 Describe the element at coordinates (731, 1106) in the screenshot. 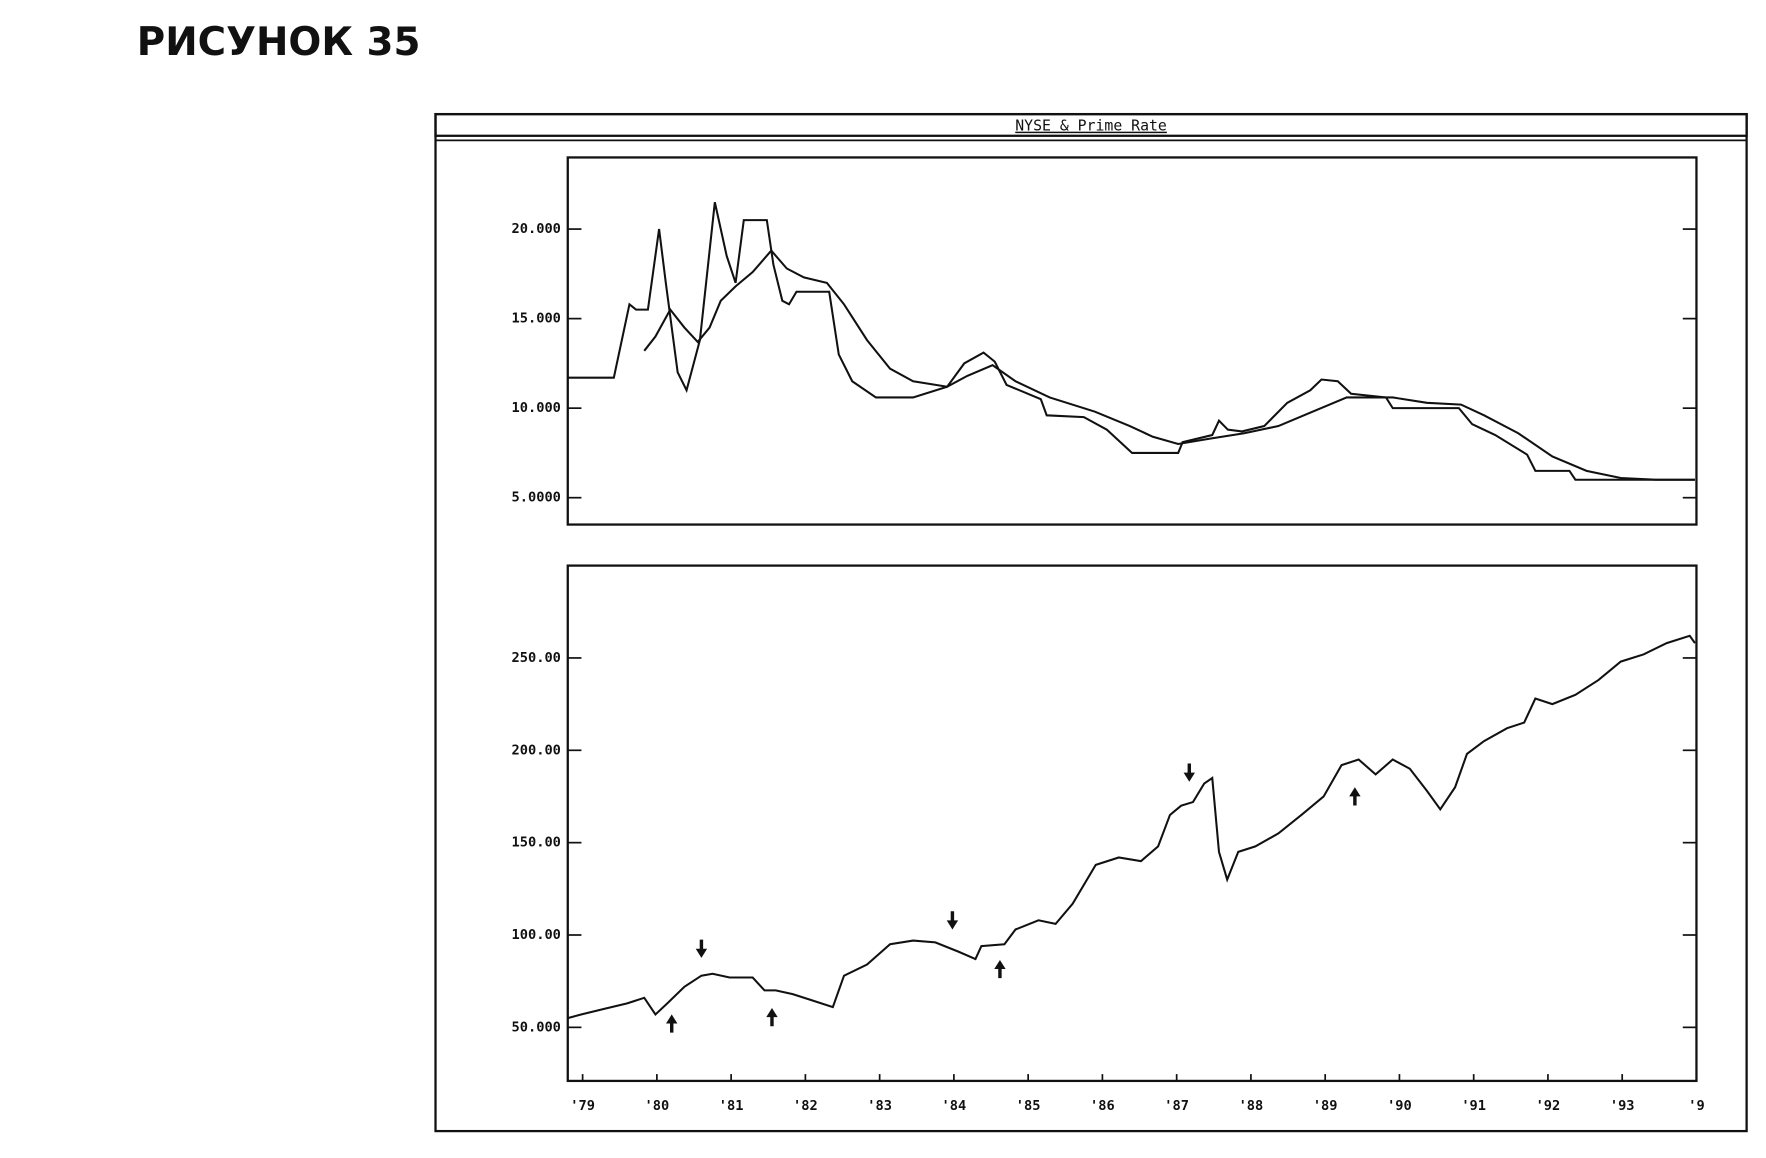

I see `x-tick-label: '81` at that location.